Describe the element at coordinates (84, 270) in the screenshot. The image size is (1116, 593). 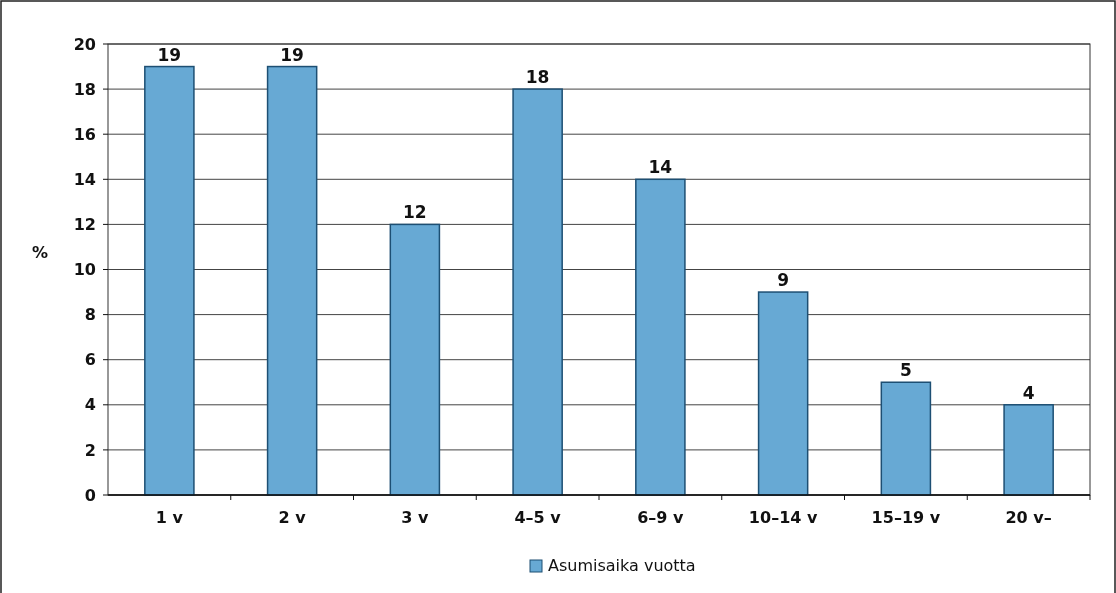
I see `y-tick-label: 10` at that location.